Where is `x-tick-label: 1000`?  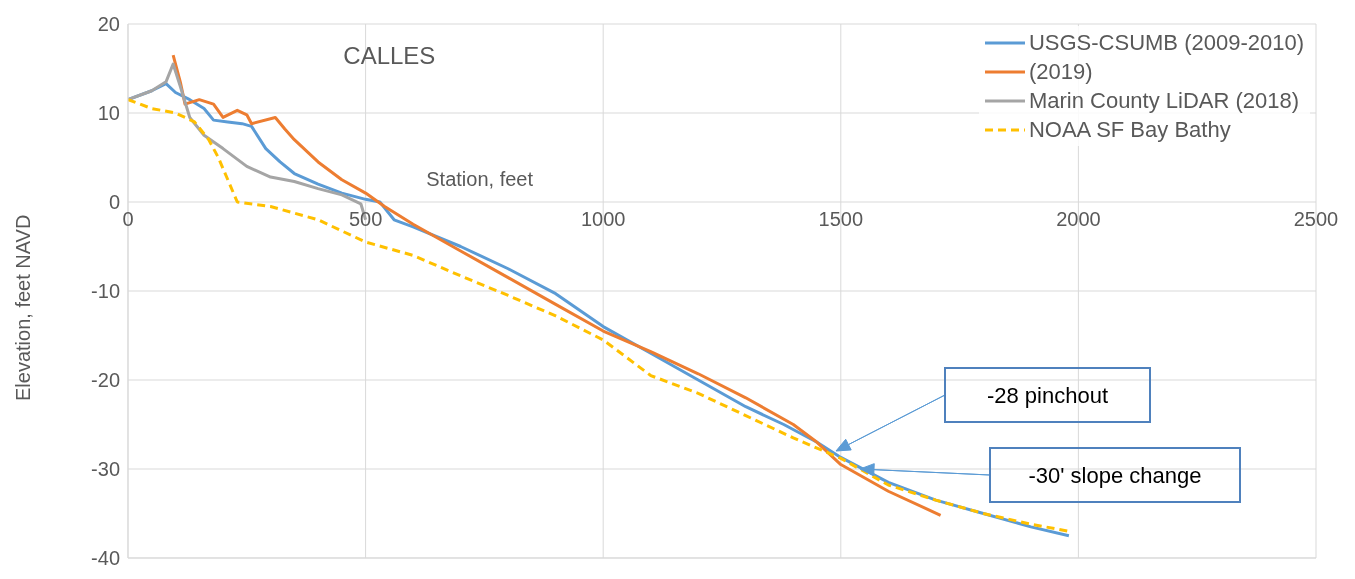 x-tick-label: 1000 is located at coordinates (603, 219).